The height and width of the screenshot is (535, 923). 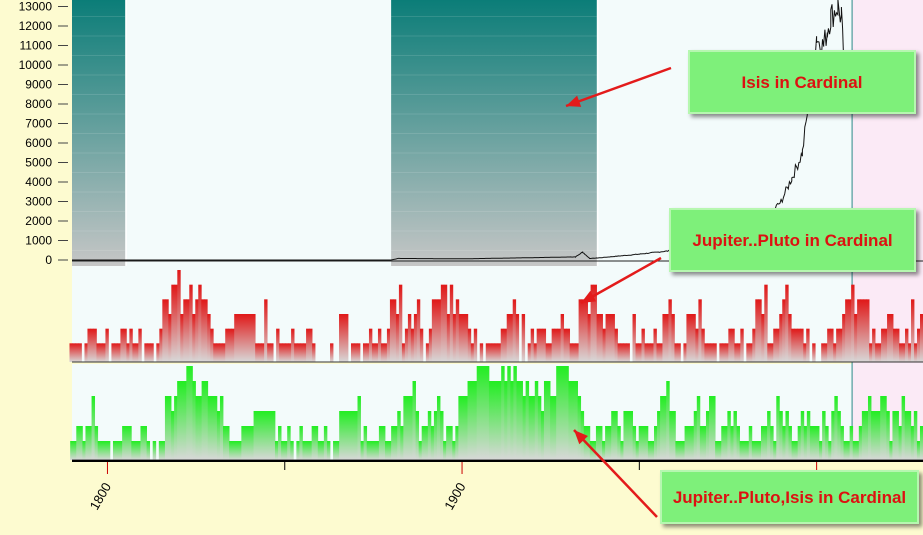 I want to click on x-tick-label: 1800, so click(x=100, y=496).